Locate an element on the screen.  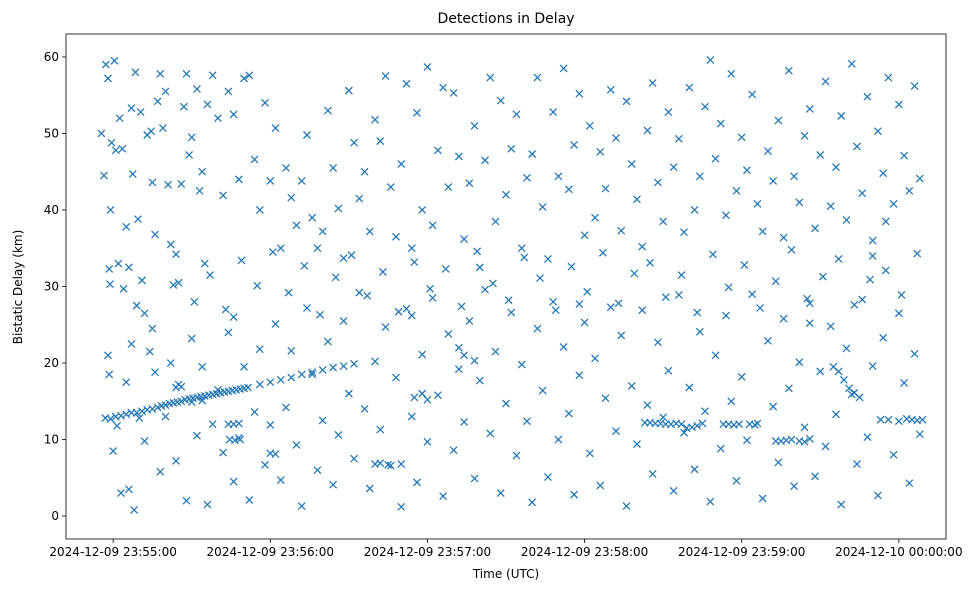
x-tick-label: 2024-12-09 23:58:00 is located at coordinates (584, 552).